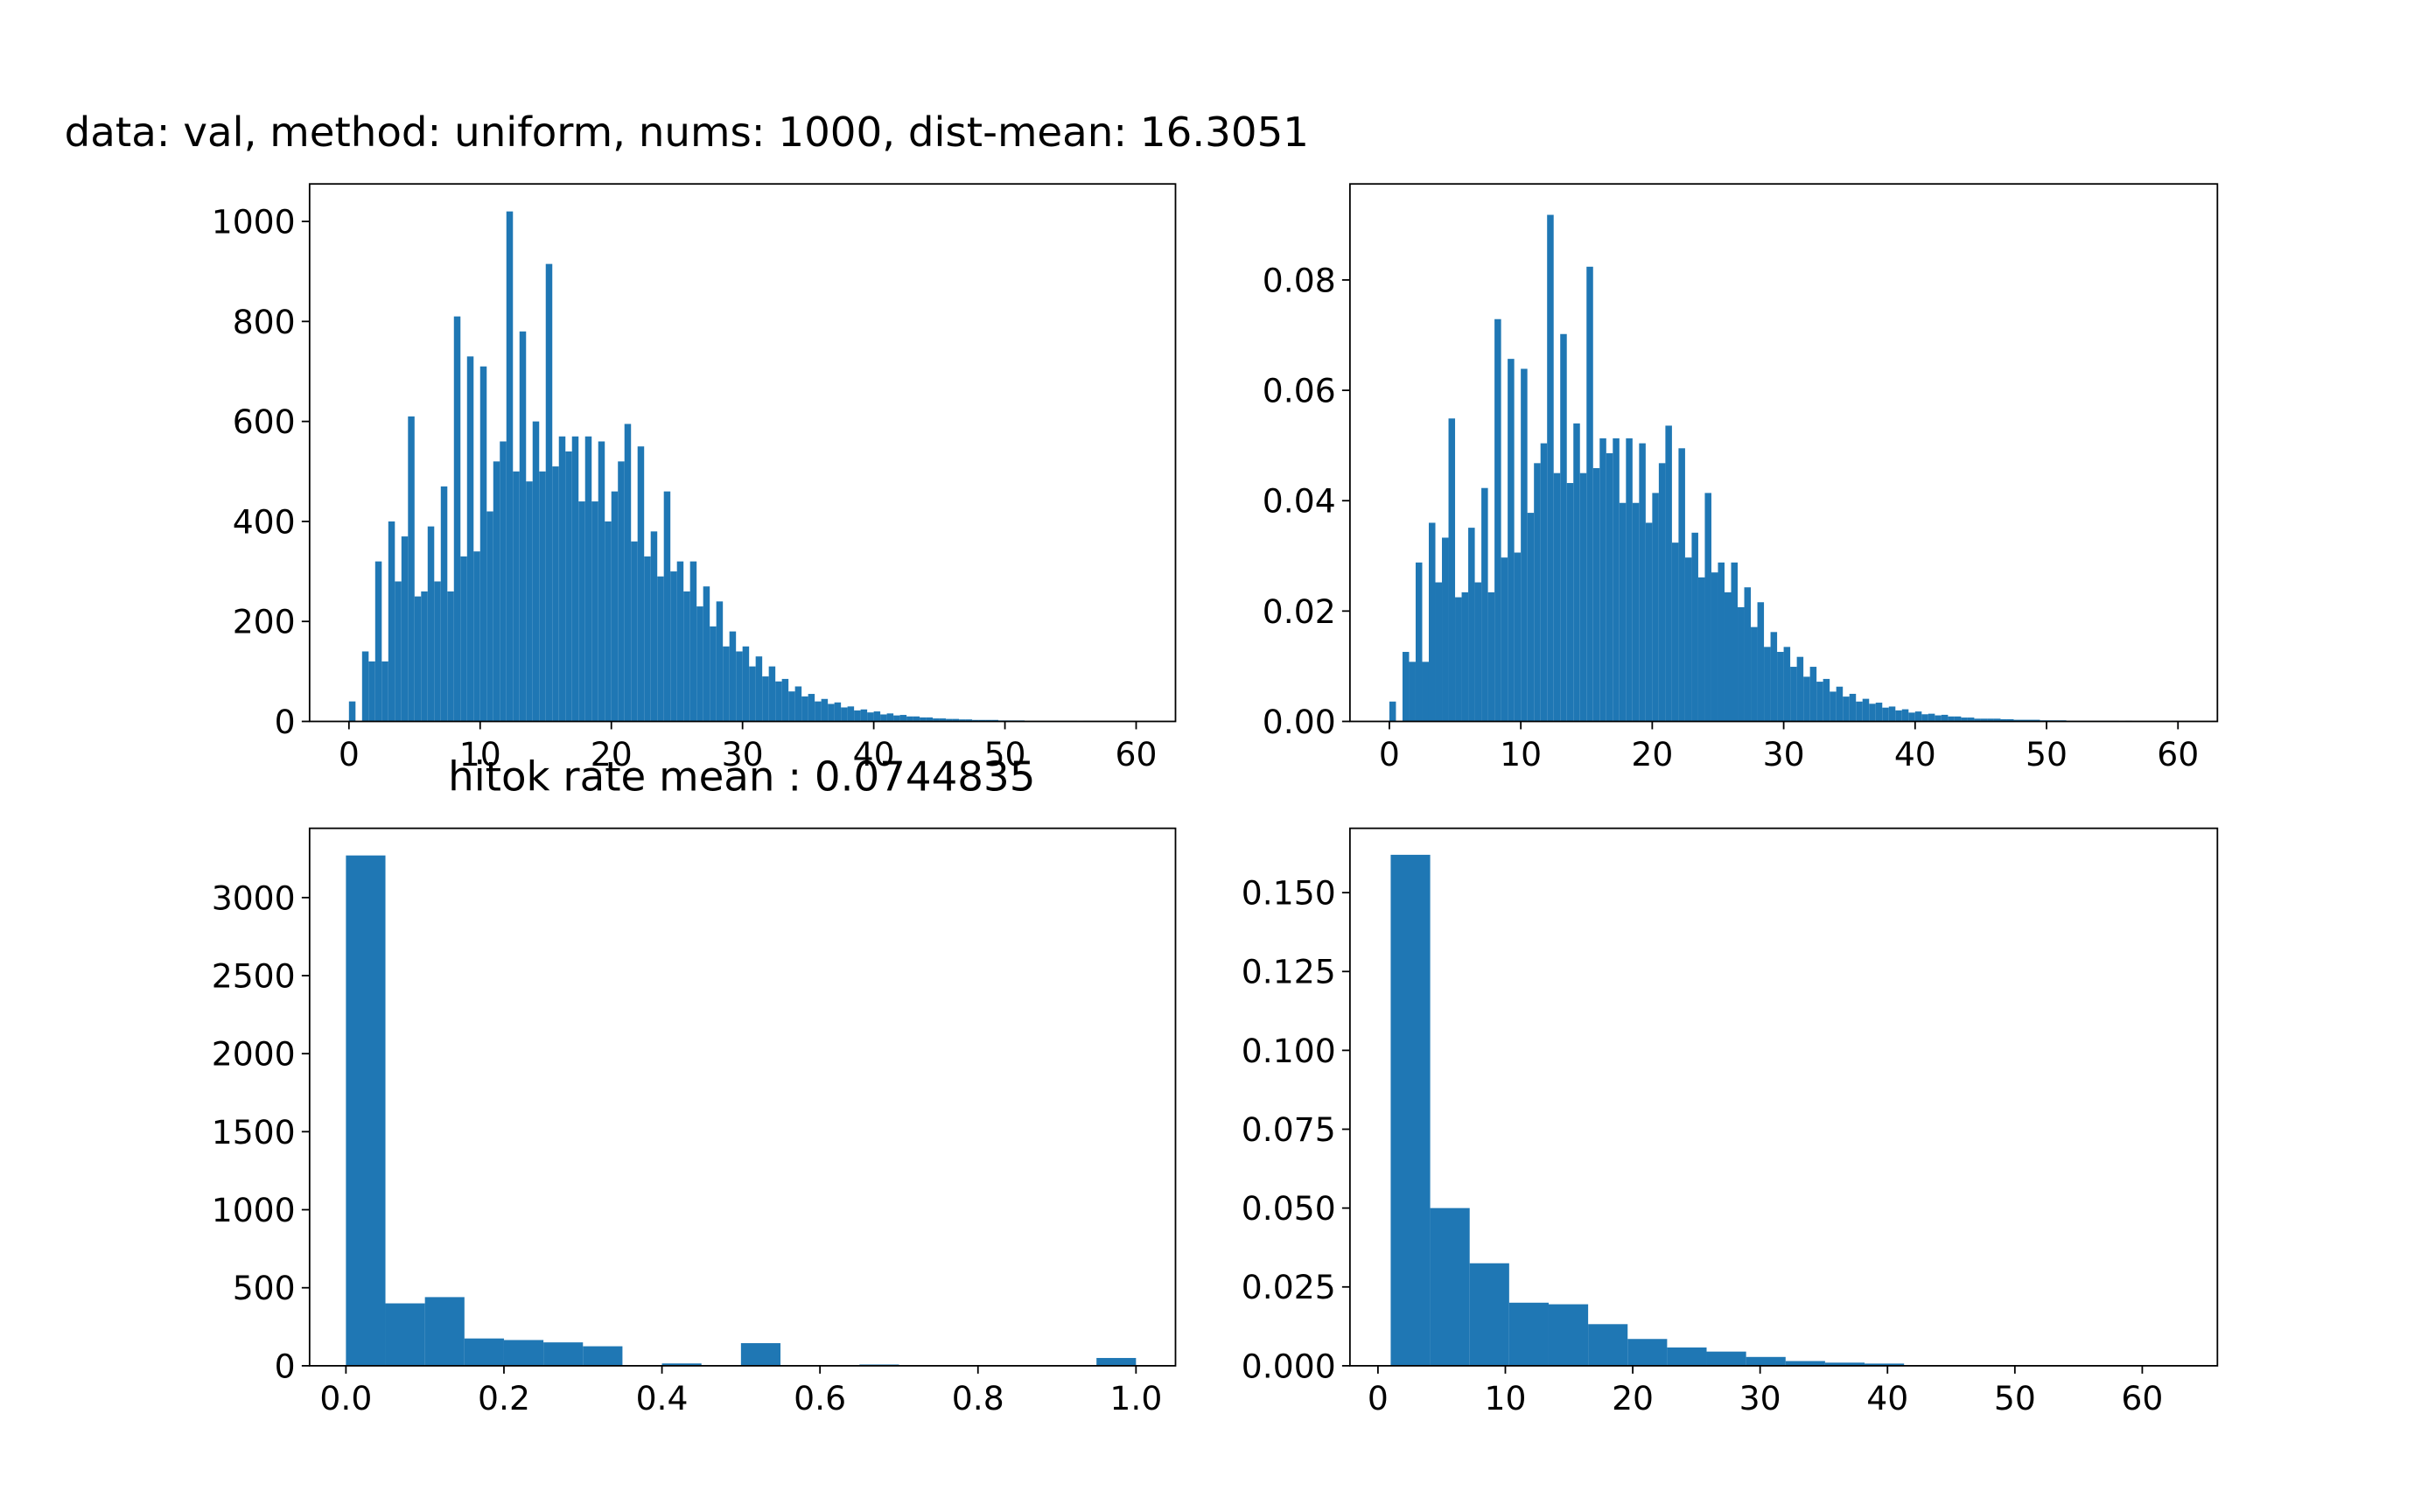  Describe the element at coordinates (662, 1398) in the screenshot. I see `x-tick-label: 0.4` at that location.